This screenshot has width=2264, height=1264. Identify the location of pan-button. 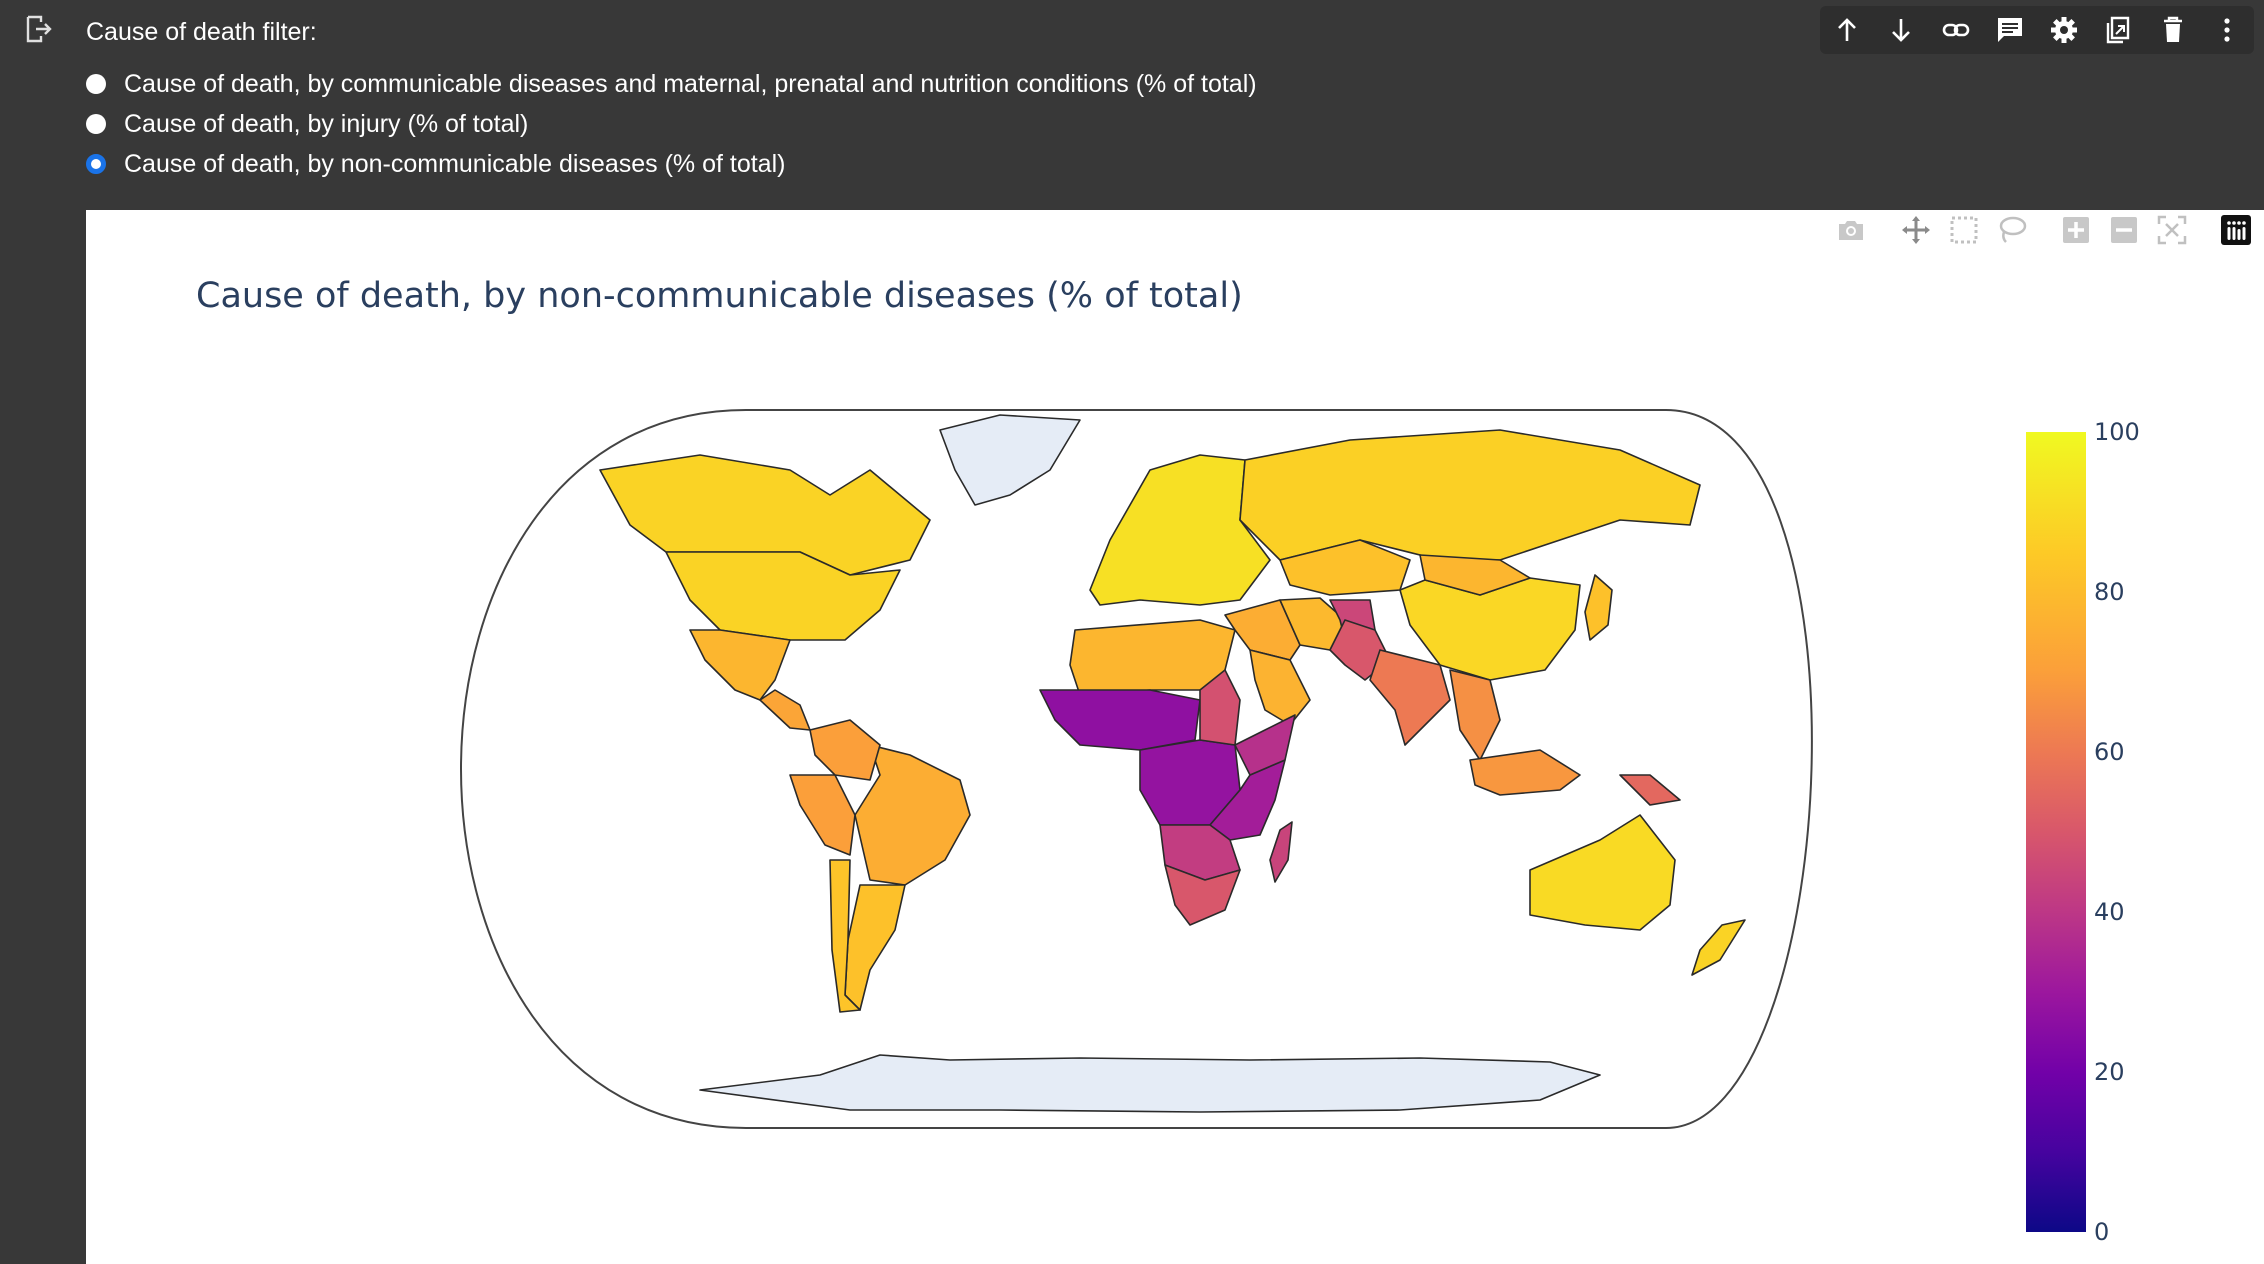
(1916, 230).